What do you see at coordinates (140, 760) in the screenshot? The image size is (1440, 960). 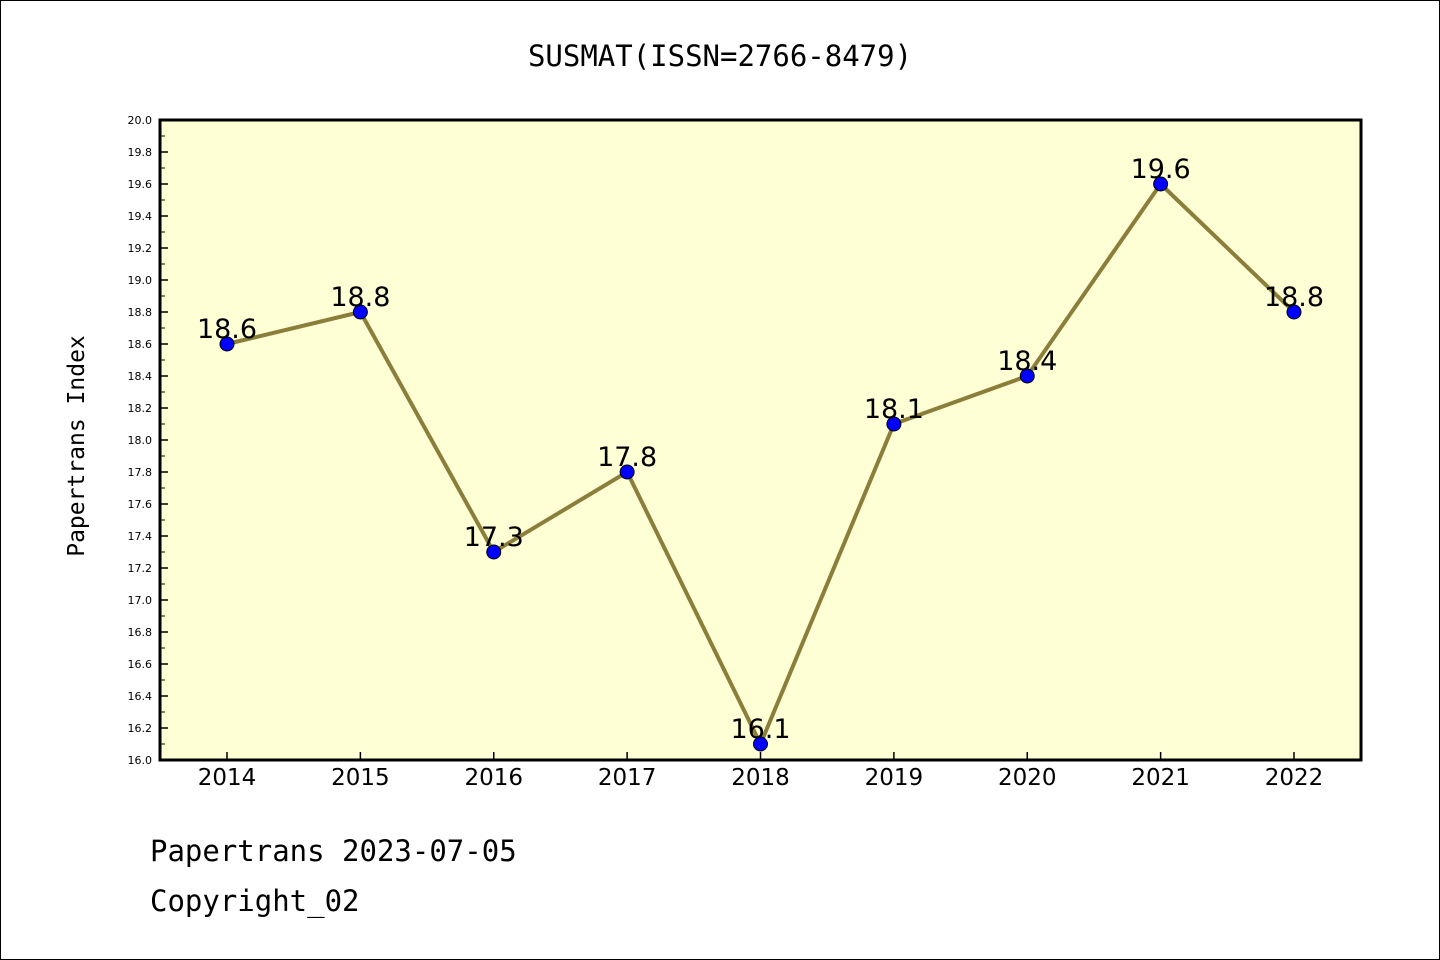 I see `y-tick-label: 16.0` at bounding box center [140, 760].